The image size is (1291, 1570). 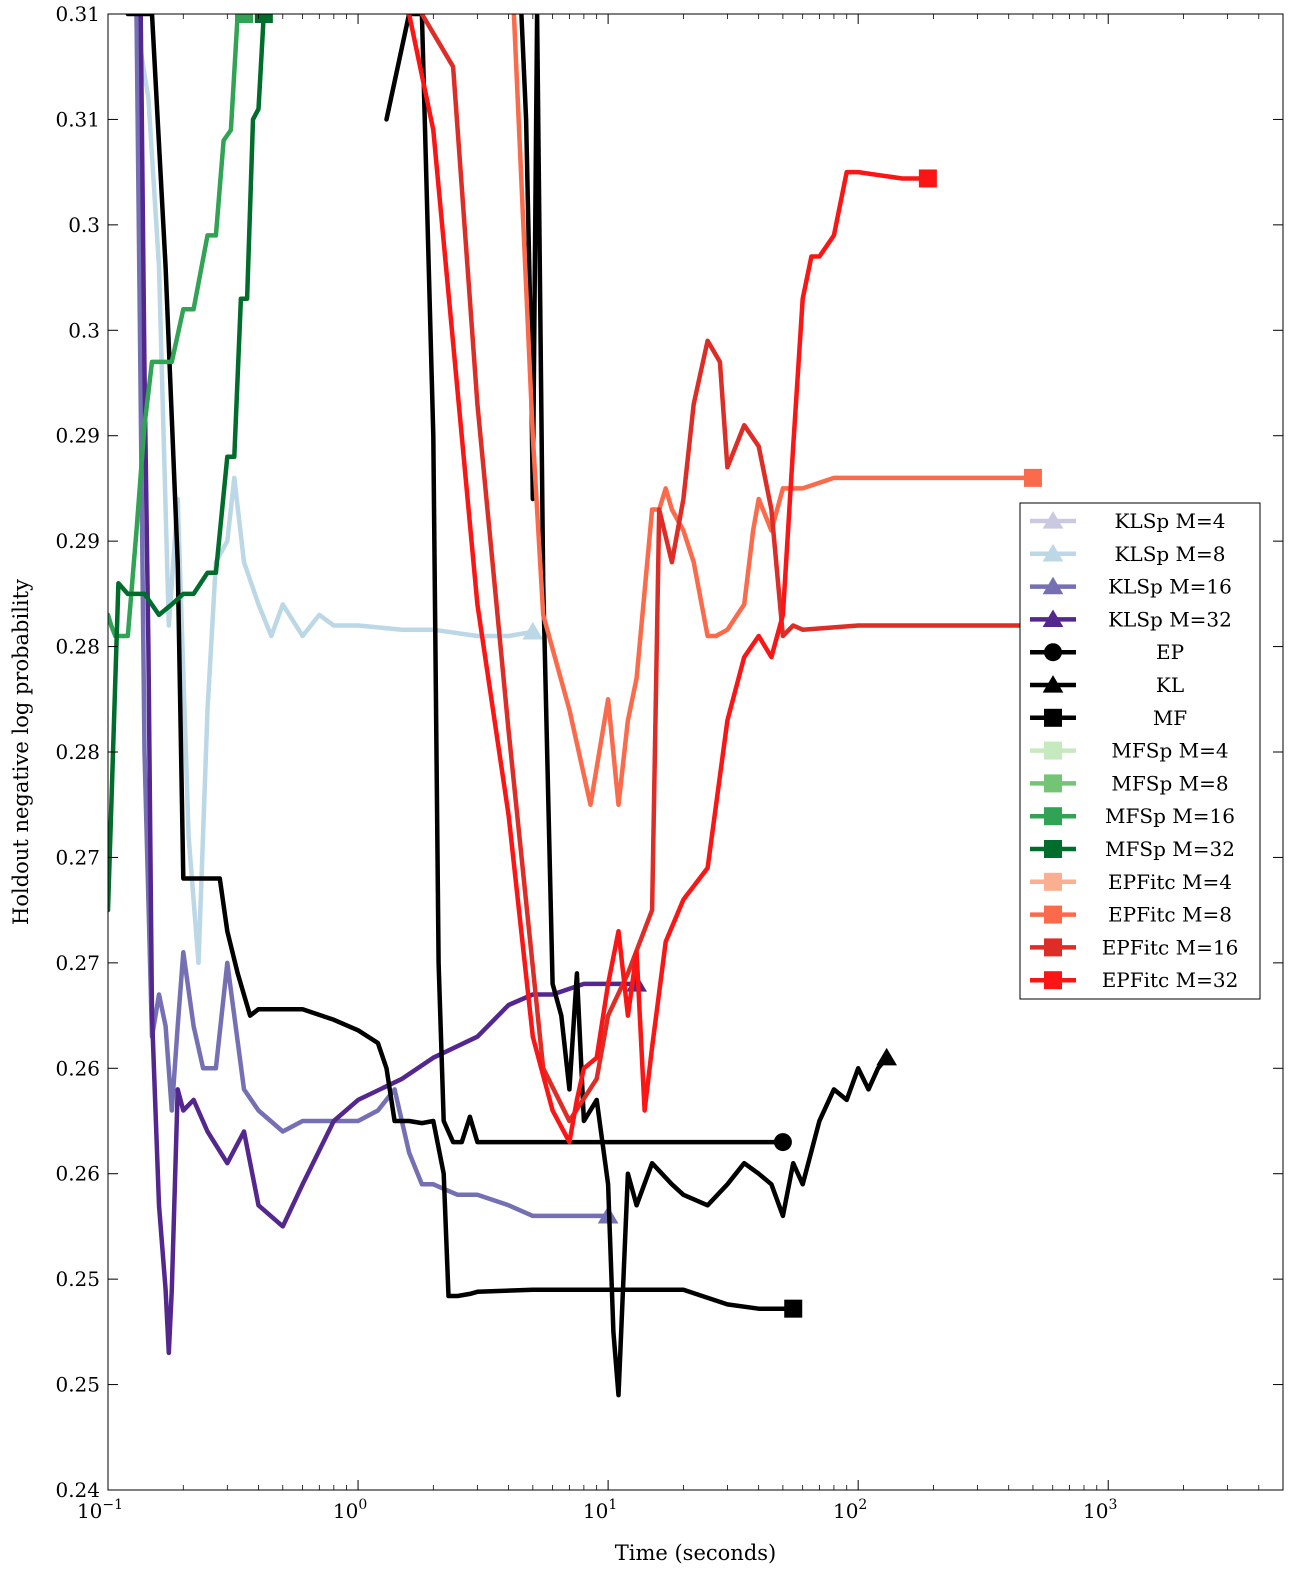 What do you see at coordinates (1170, 947) in the screenshot?
I see `legend-label: EPFitc M=16` at bounding box center [1170, 947].